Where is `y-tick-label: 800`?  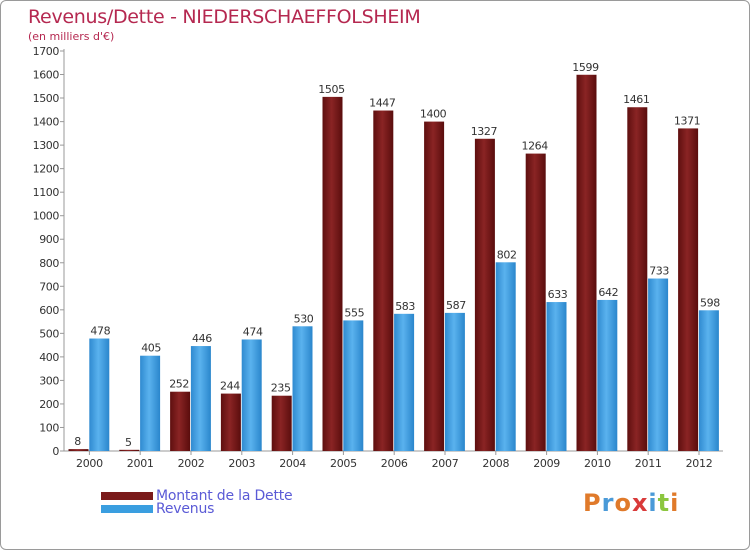
y-tick-label: 800 is located at coordinates (49, 263).